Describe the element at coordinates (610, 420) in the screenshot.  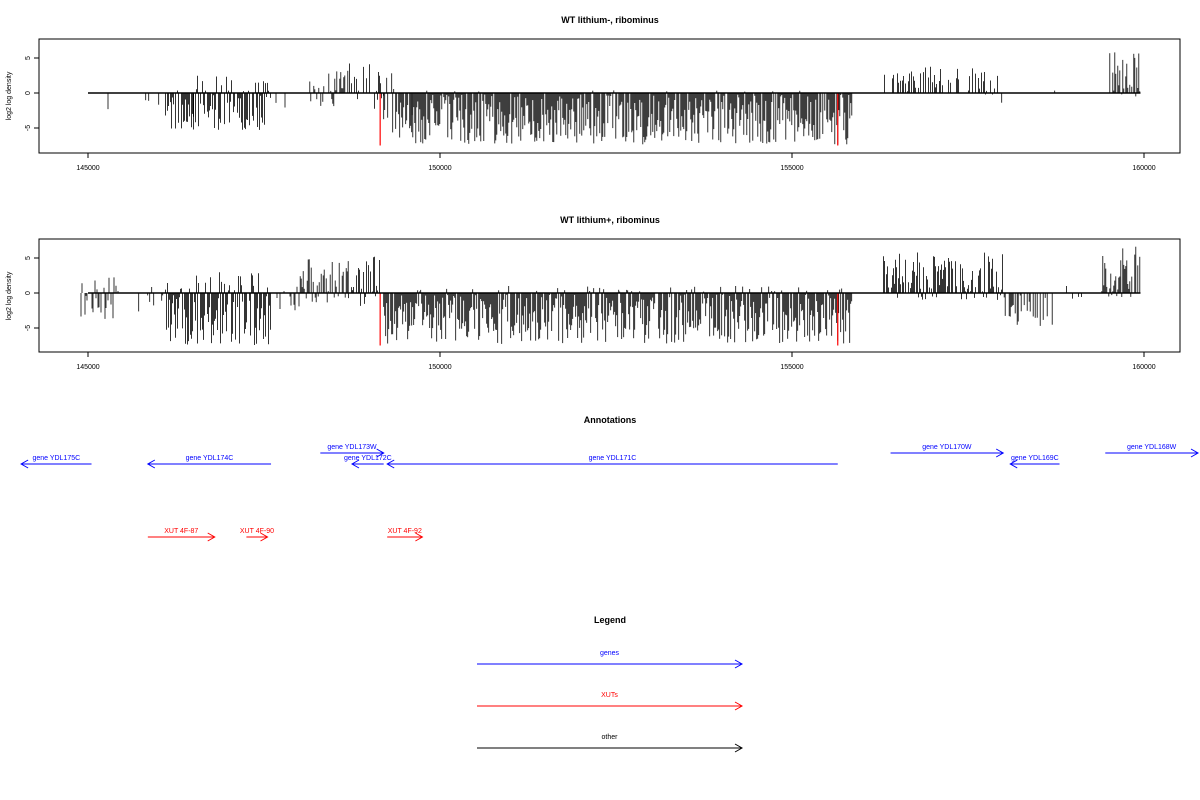
I see `annotations-title: Annotations` at that location.